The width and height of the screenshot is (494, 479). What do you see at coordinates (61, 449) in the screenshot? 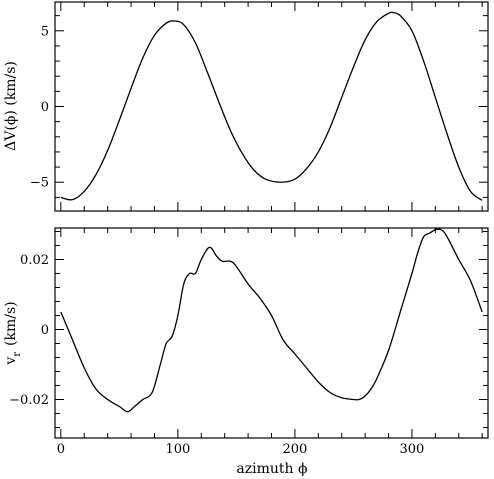
I see `x-tick-label: 0` at bounding box center [61, 449].